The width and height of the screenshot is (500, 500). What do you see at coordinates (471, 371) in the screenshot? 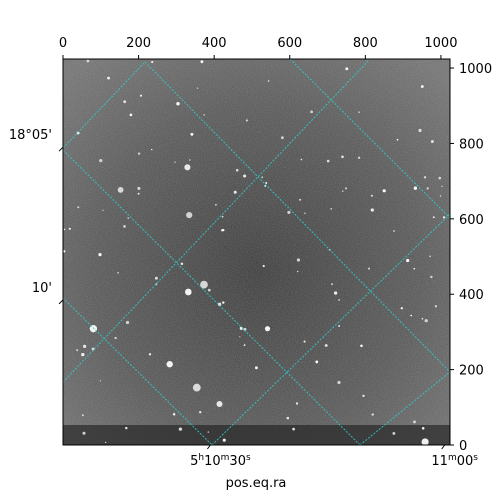
I see `right-tick-label: 200` at bounding box center [471, 371].